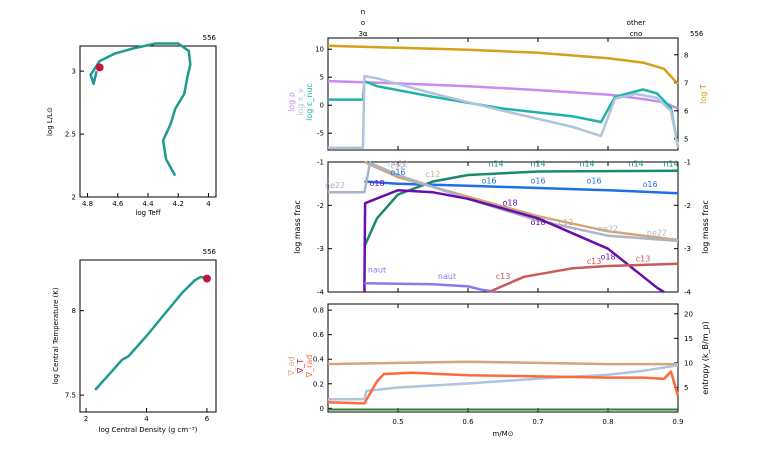 The width and height of the screenshot is (766, 460). What do you see at coordinates (151, 333) in the screenshot?
I see `rhot-track` at bounding box center [151, 333].